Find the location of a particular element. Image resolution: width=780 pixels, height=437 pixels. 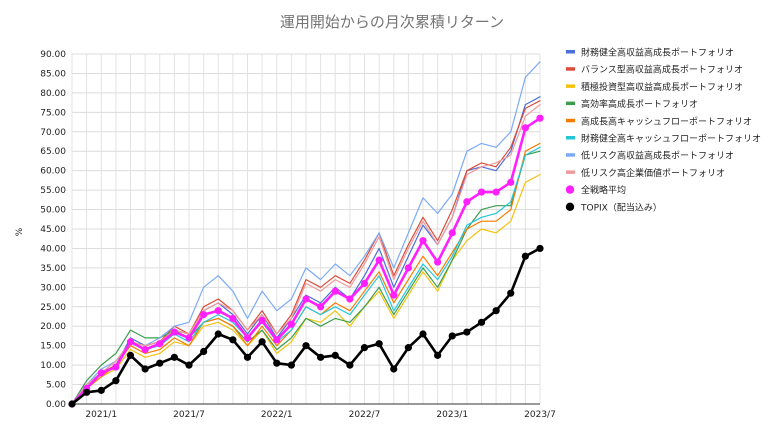

y-tick-label: 30.00 is located at coordinates (53, 288).